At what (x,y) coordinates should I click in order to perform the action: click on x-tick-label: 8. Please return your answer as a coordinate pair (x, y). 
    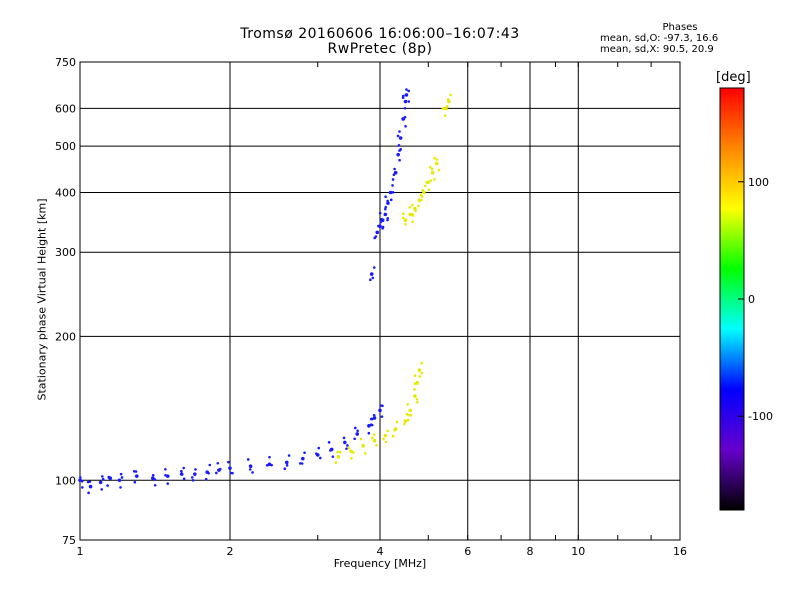
    Looking at the image, I should click on (530, 551).